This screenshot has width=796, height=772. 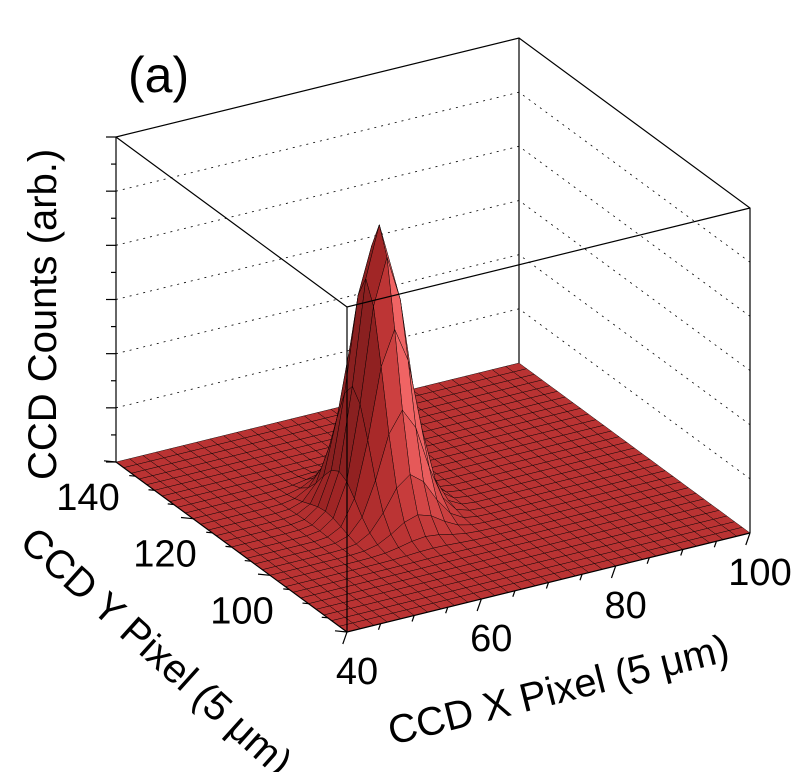 What do you see at coordinates (357, 672) in the screenshot?
I see `x-tick-label: 40` at bounding box center [357, 672].